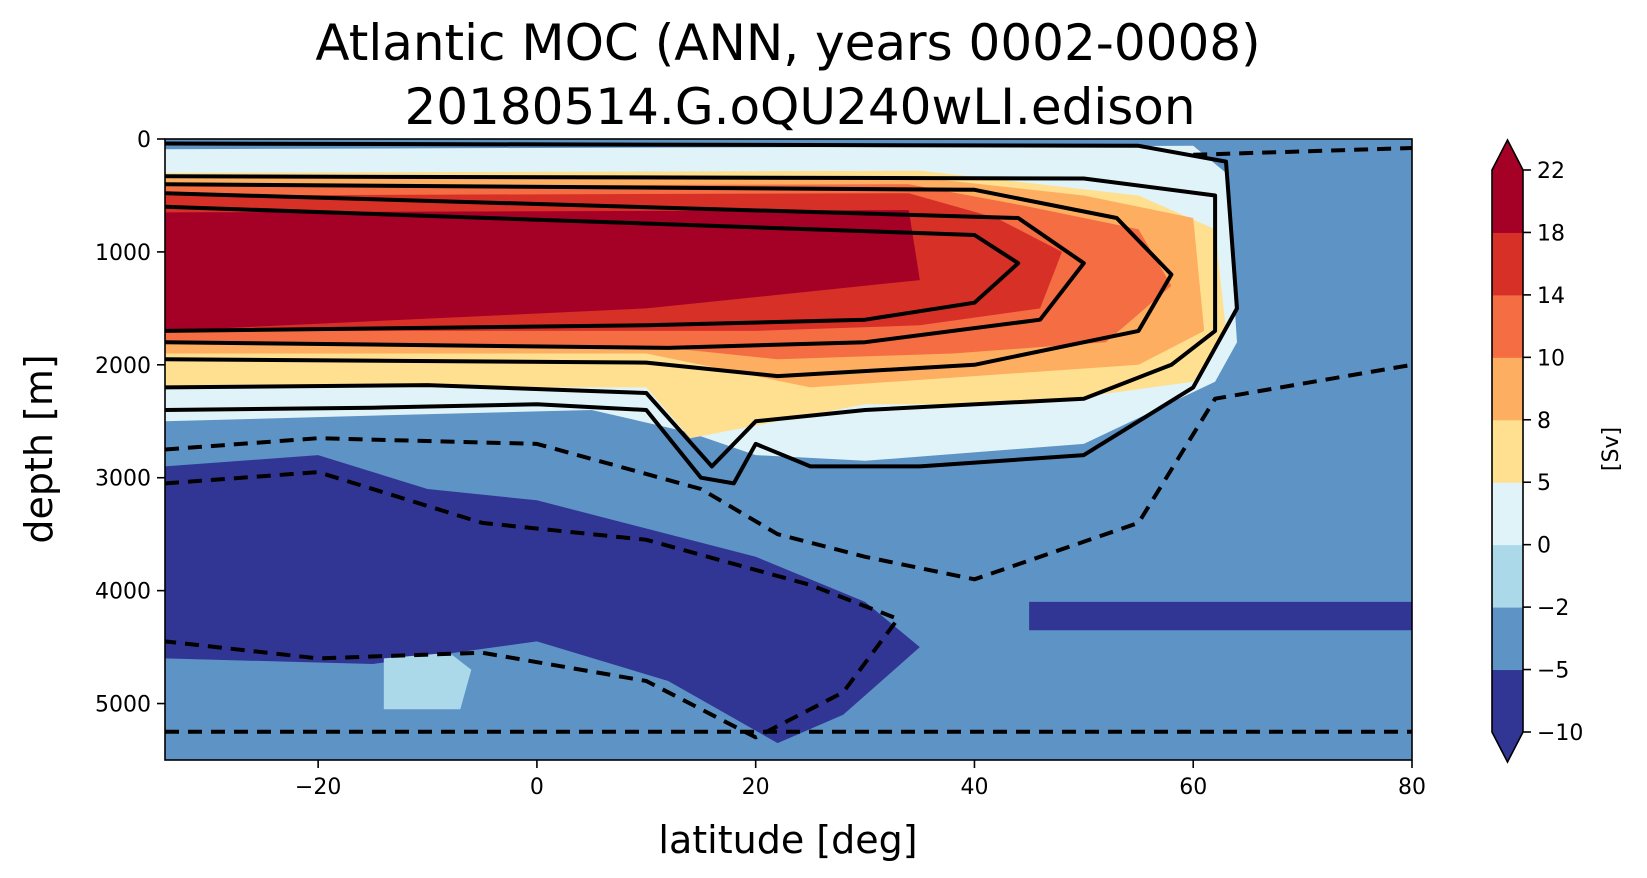 This screenshot has height=878, width=1647. I want to click on colorbar-ticks: −10 −5 −2 0 5 8 10 14 18 22, so click(1553, 452).